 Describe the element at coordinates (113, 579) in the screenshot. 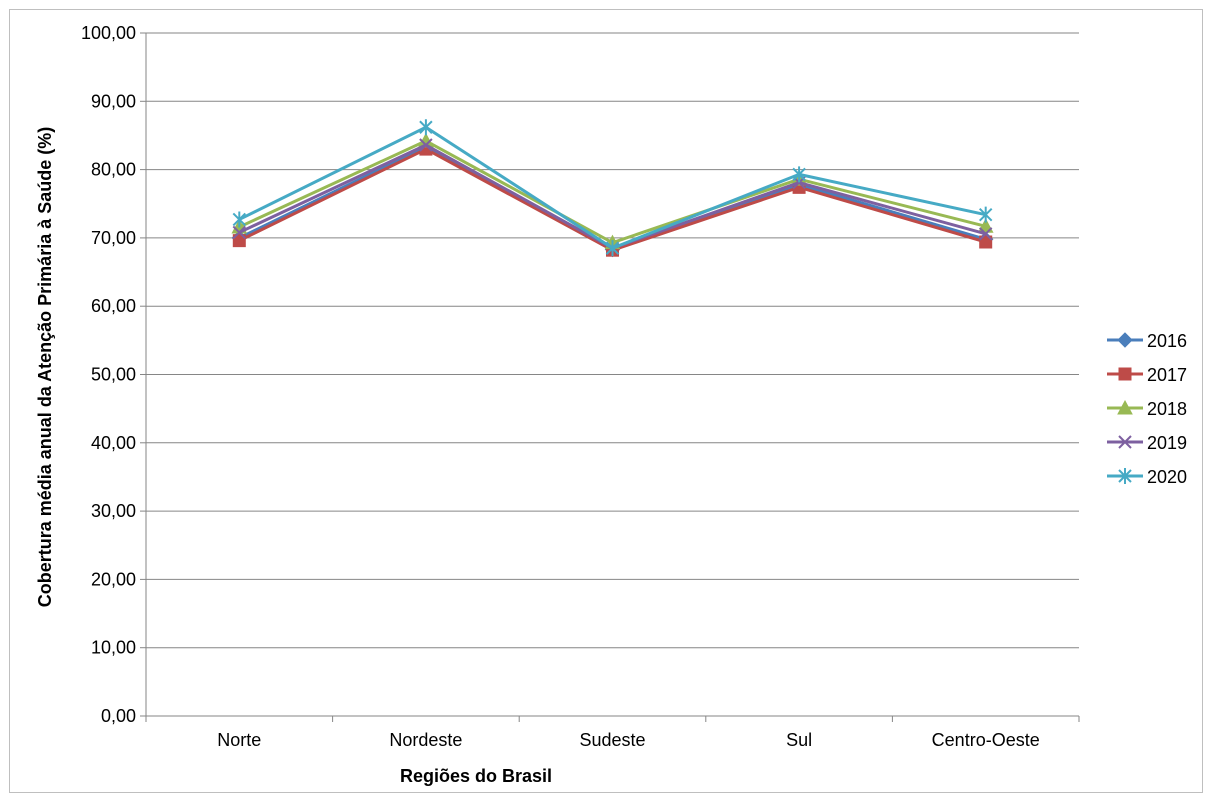

I see `y-tick-label: 20,00` at that location.